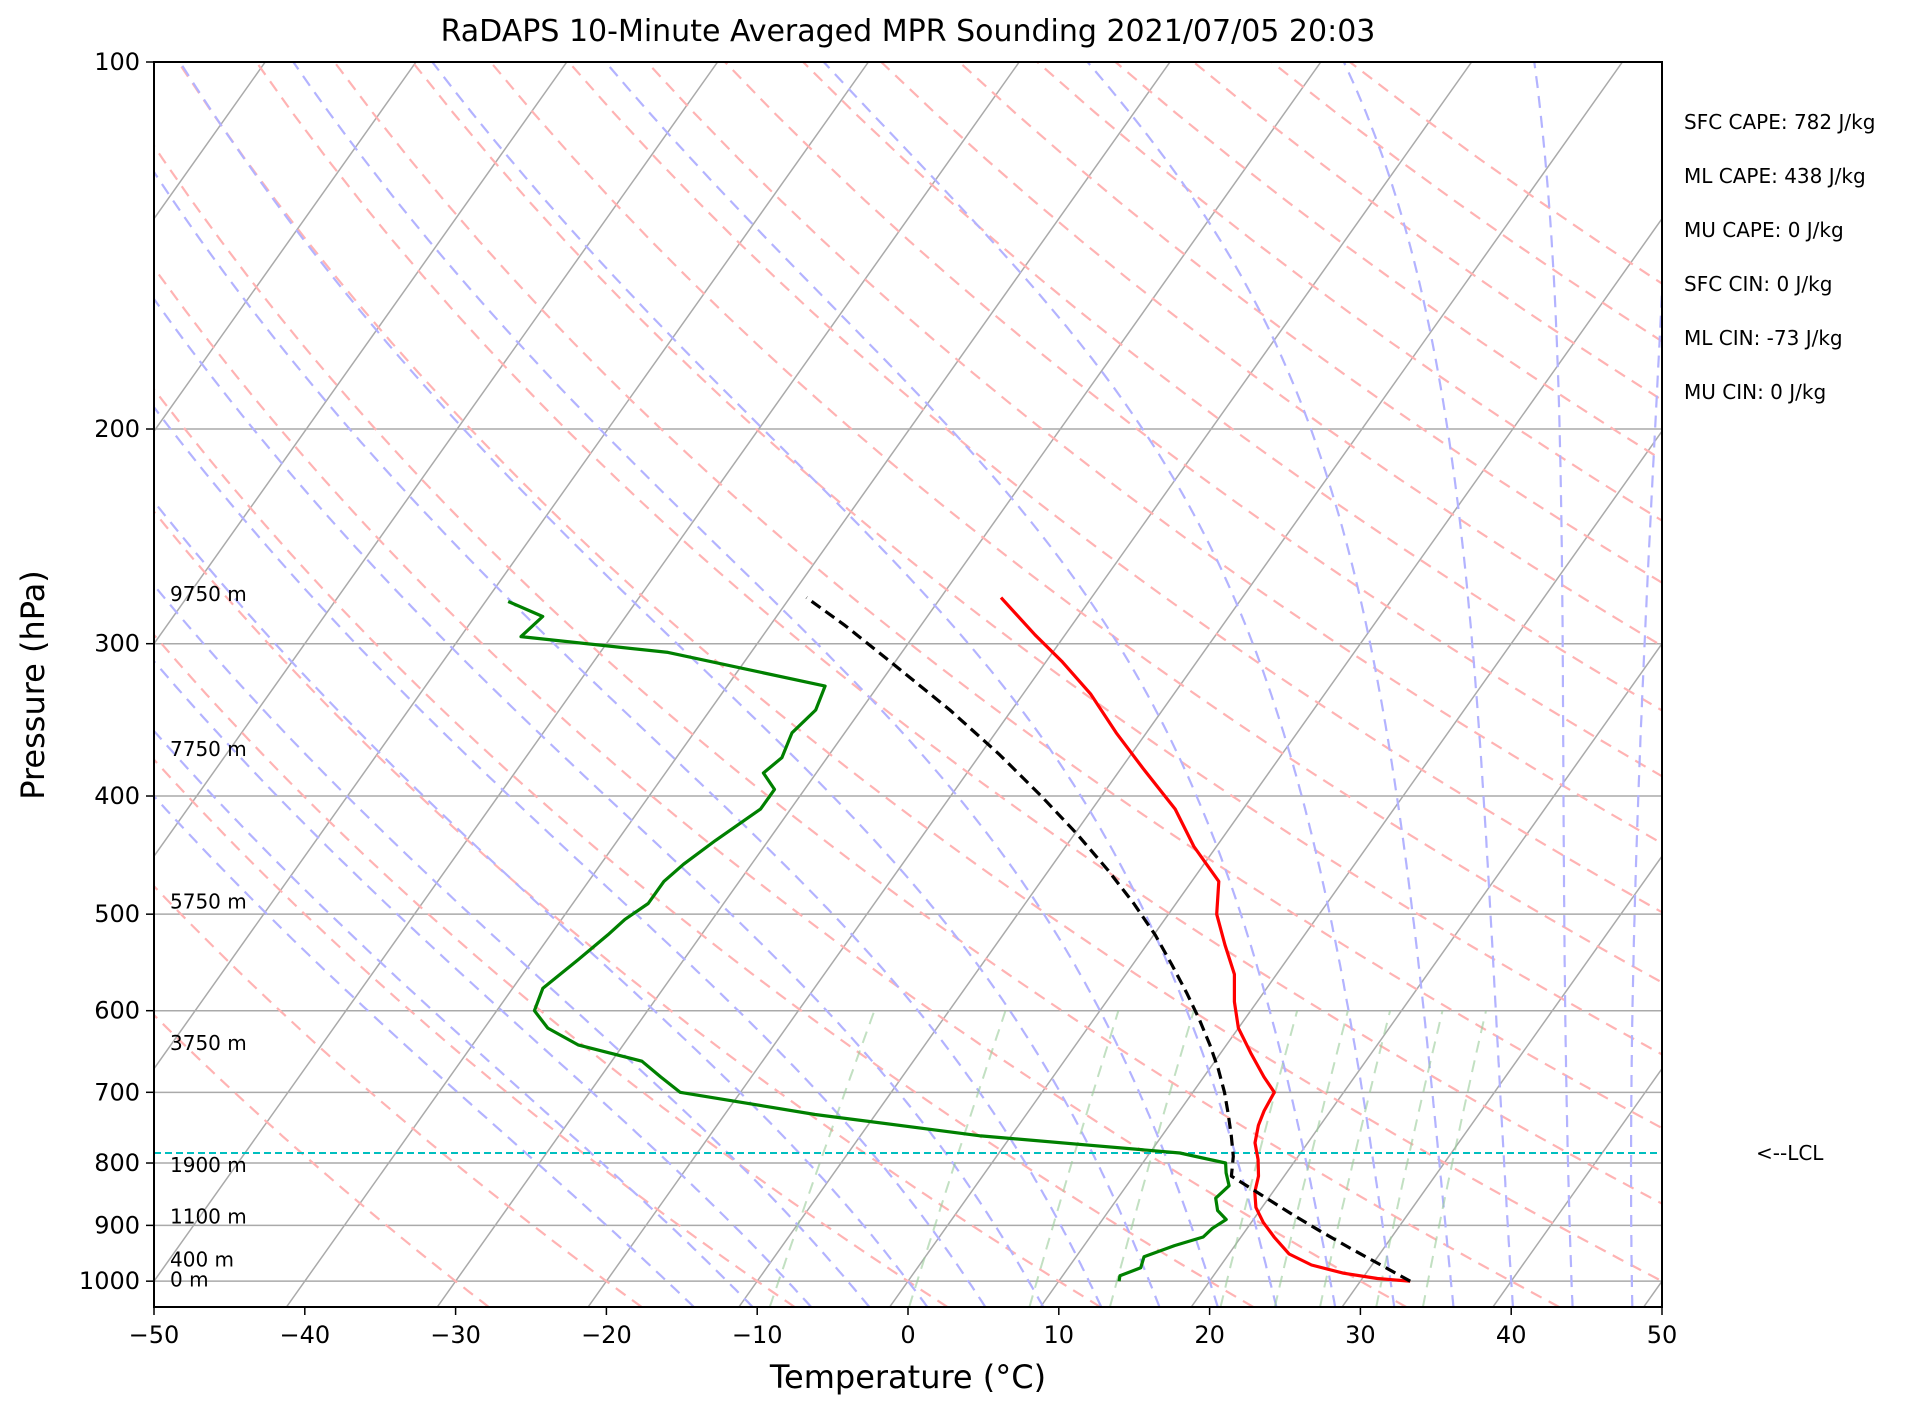 The image size is (1911, 1406). Describe the element at coordinates (907, 1335) in the screenshot. I see `x-tick-label: 0` at that location.